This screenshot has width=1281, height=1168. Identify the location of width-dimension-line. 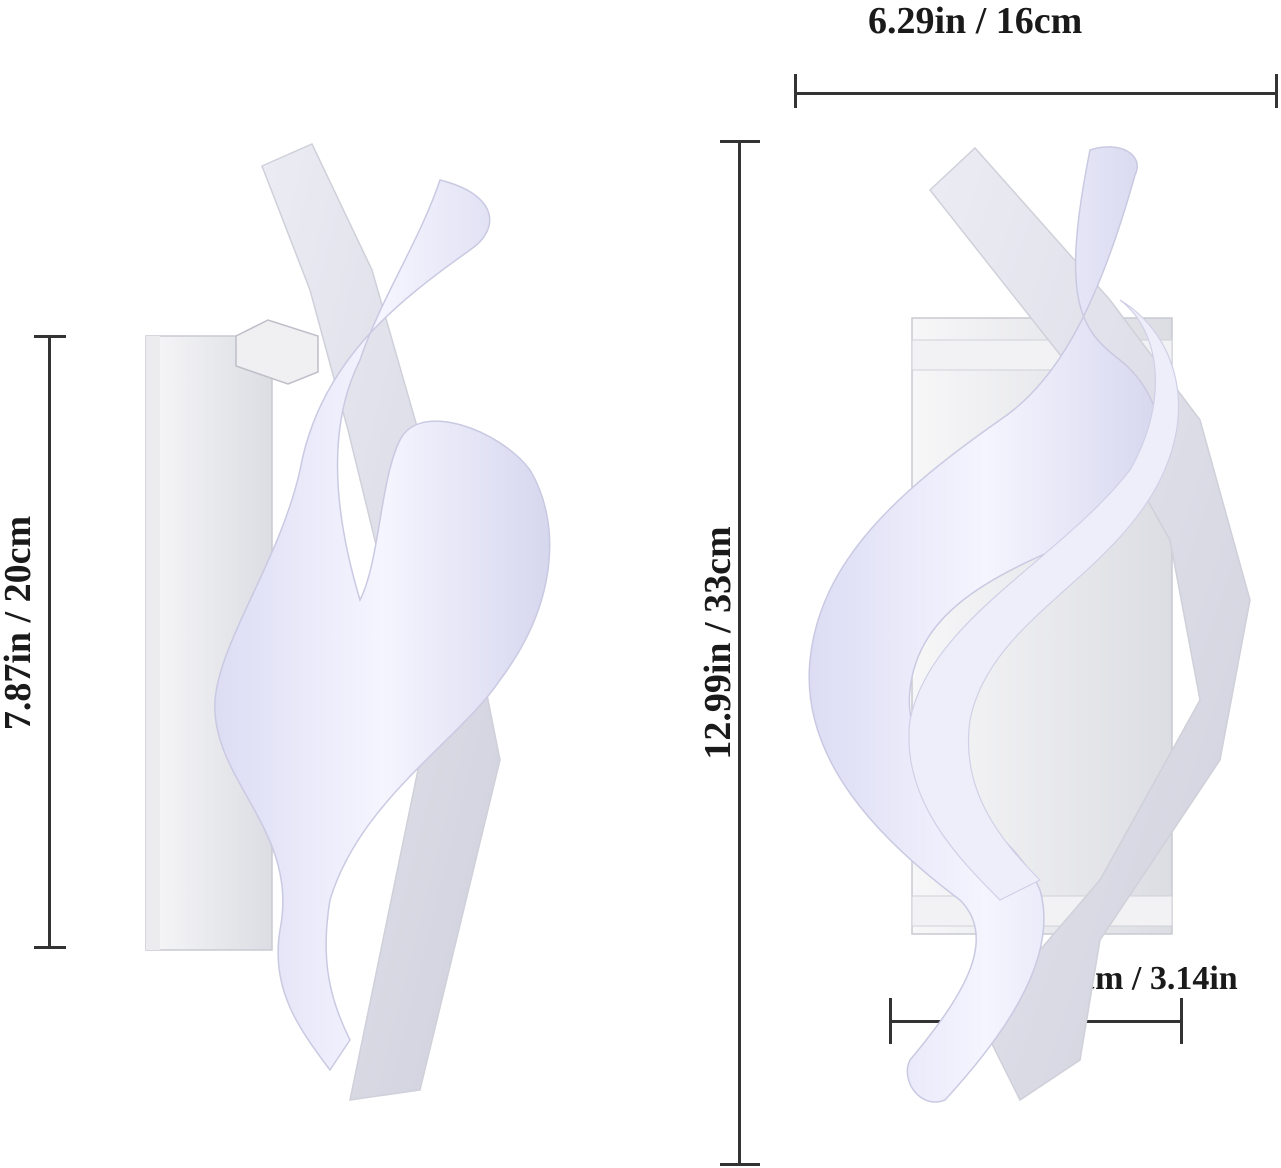
(1036, 93).